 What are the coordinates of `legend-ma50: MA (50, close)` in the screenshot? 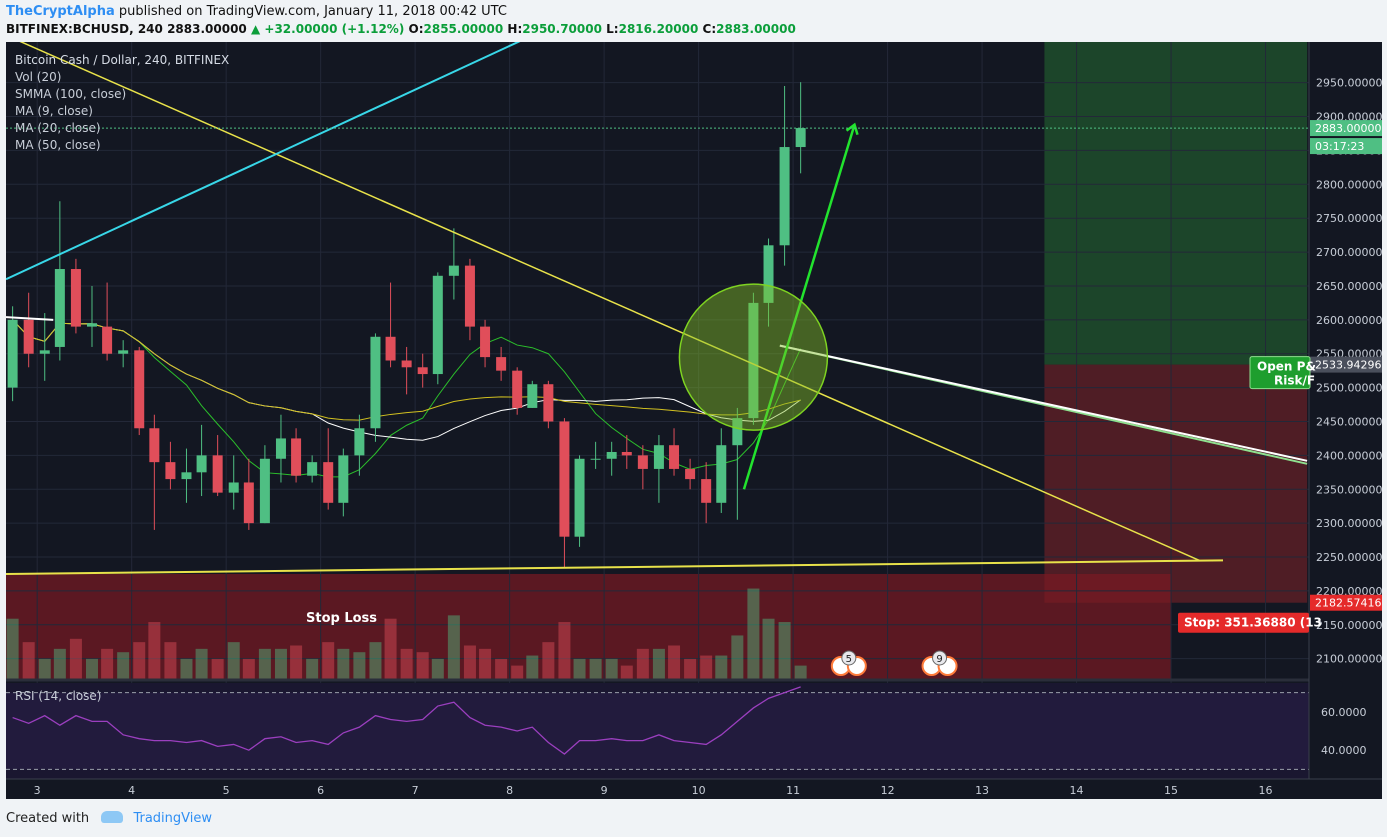 It's located at (58, 145).